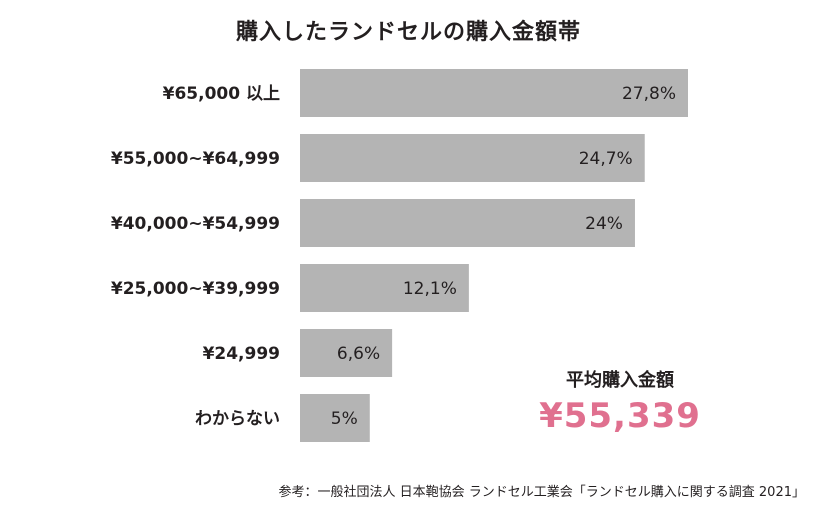  What do you see at coordinates (430, 289) in the screenshot?
I see `bar-value-label: 12,1%` at bounding box center [430, 289].